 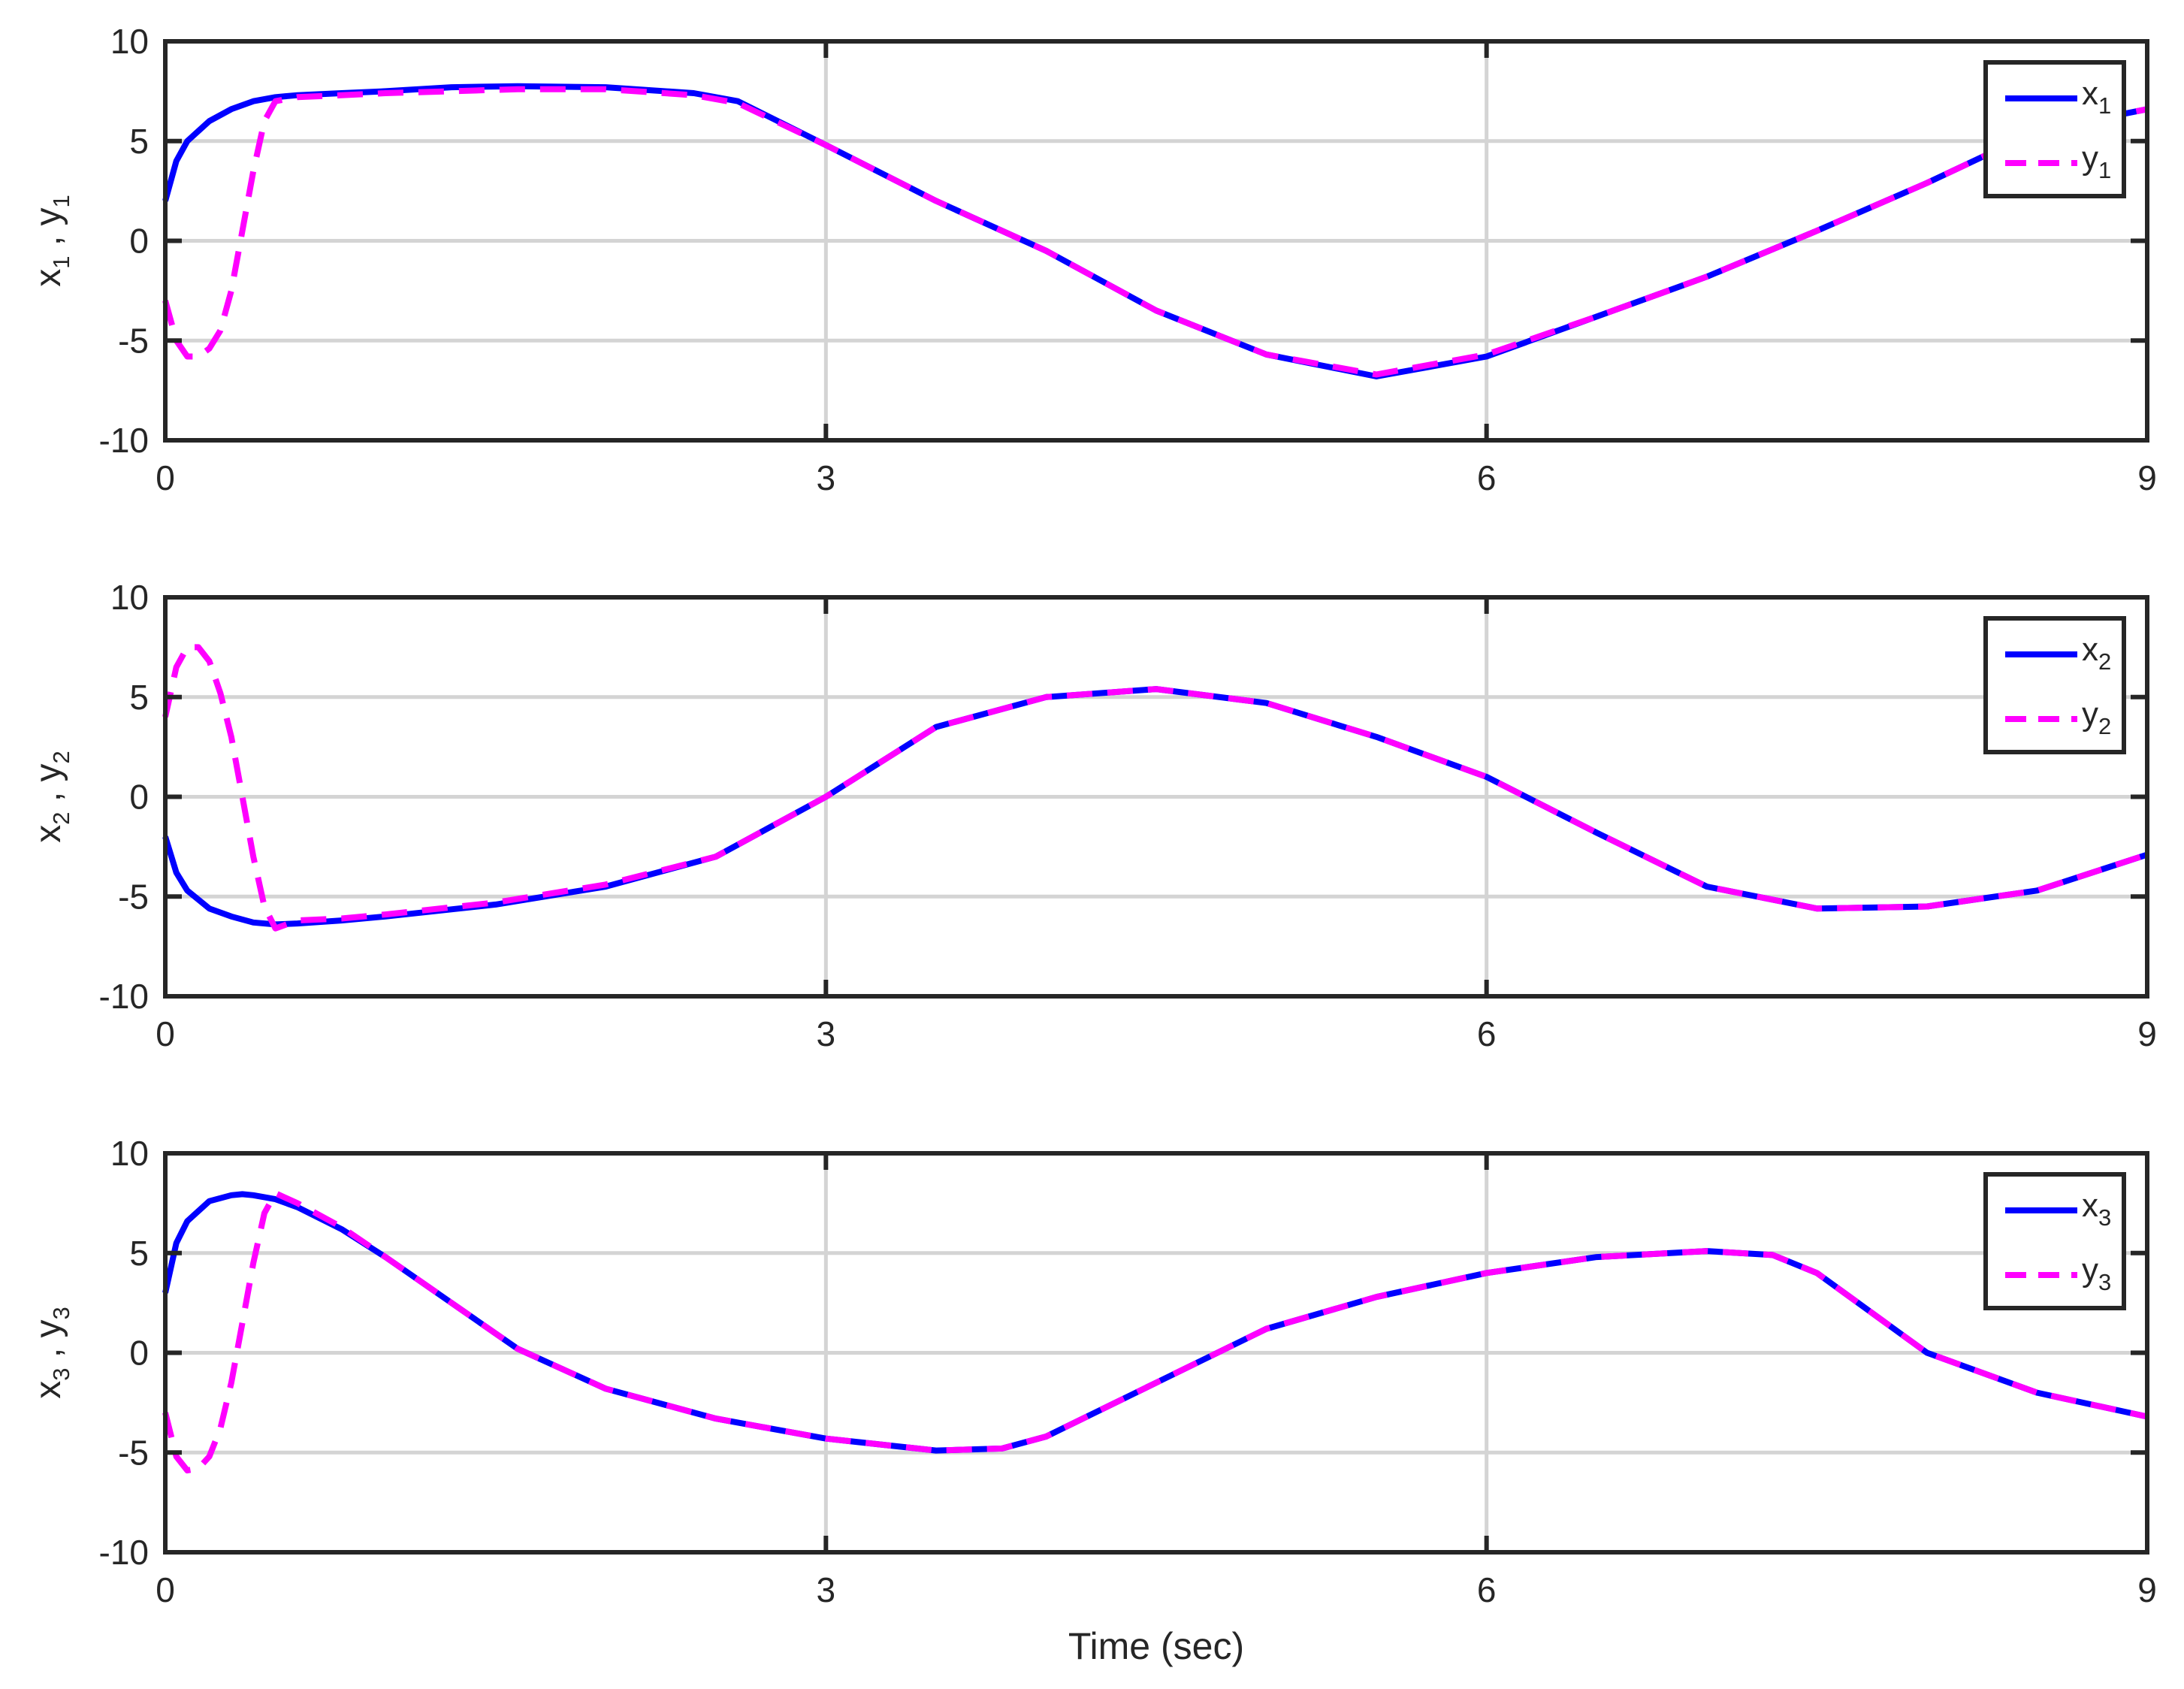 What do you see at coordinates (2096, 97) in the screenshot?
I see `legend-label-x1: x1` at bounding box center [2096, 97].